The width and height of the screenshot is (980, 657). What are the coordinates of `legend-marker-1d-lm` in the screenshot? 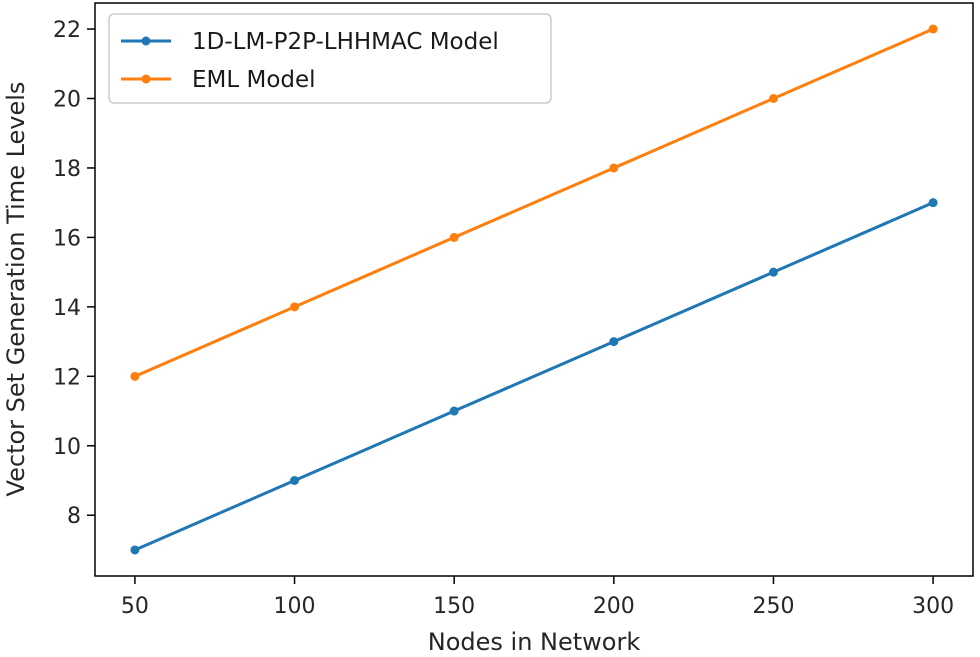 It's located at (146, 41).